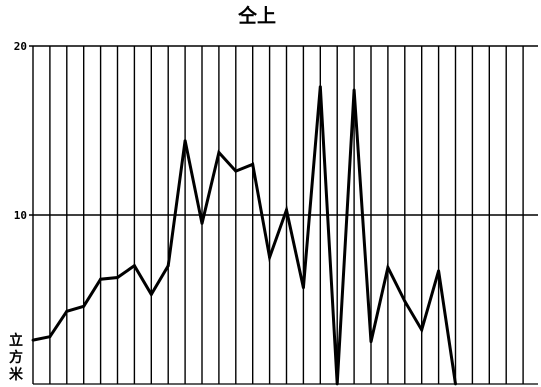 The image size is (541, 387). What do you see at coordinates (257, 15) in the screenshot?
I see `chart-title: 仝上` at bounding box center [257, 15].